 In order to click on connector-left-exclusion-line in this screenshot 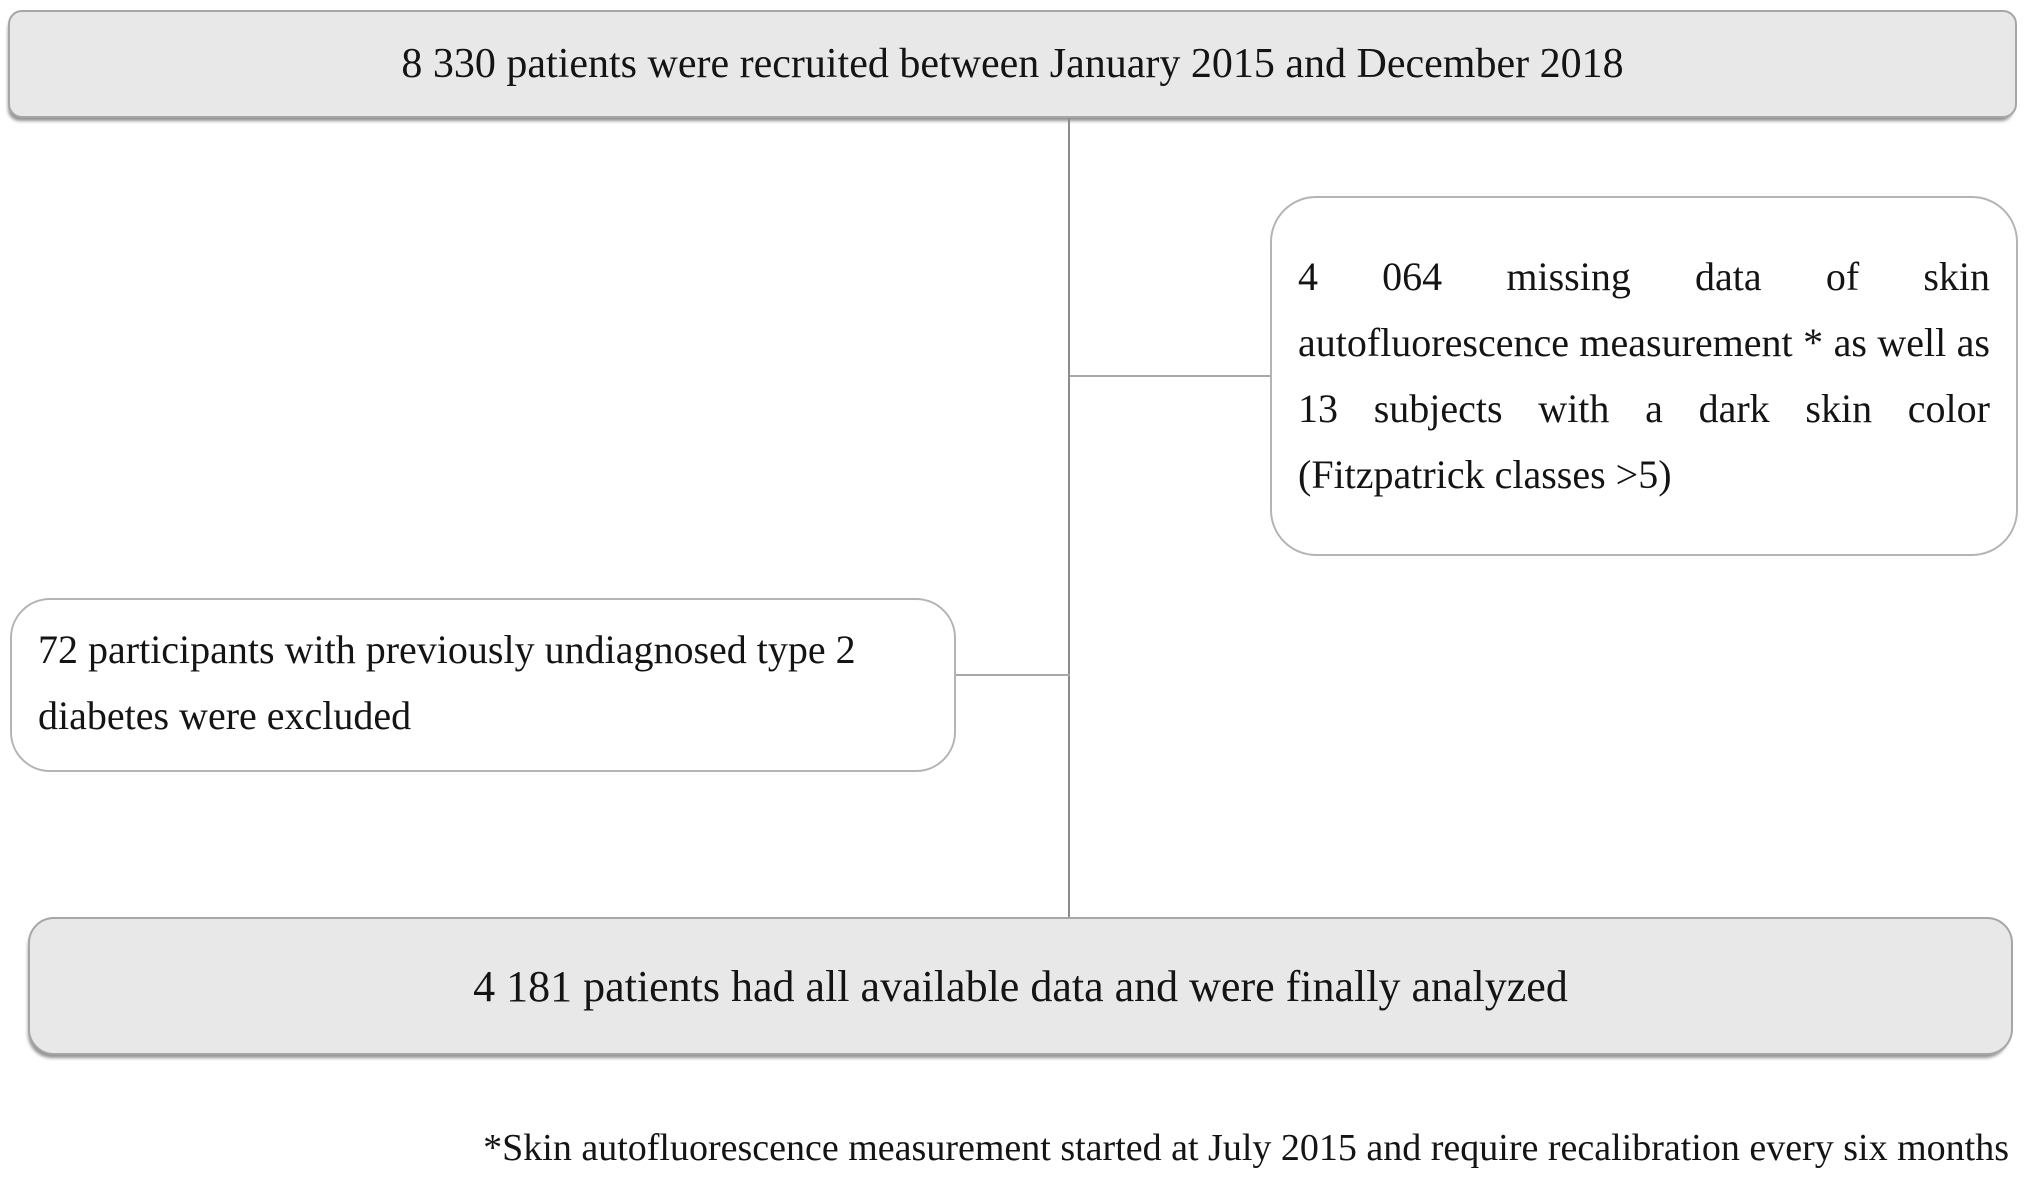, I will do `click(1013, 675)`.